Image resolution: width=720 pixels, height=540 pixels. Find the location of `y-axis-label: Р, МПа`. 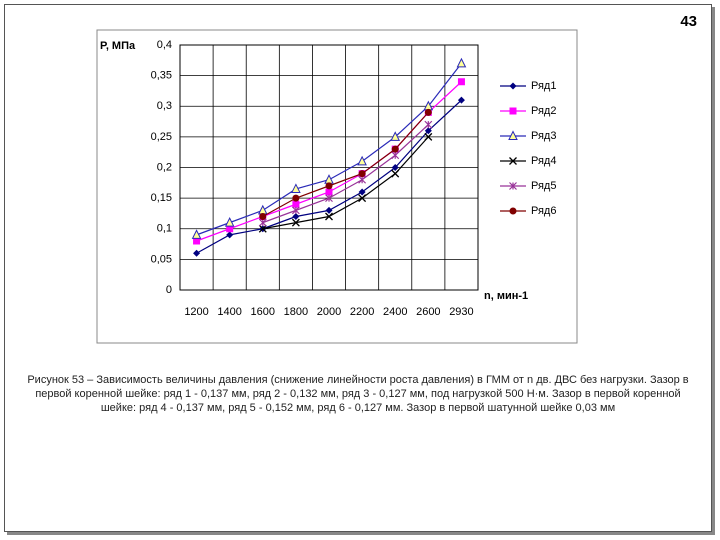

y-axis-label: Р, МПа is located at coordinates (118, 46).